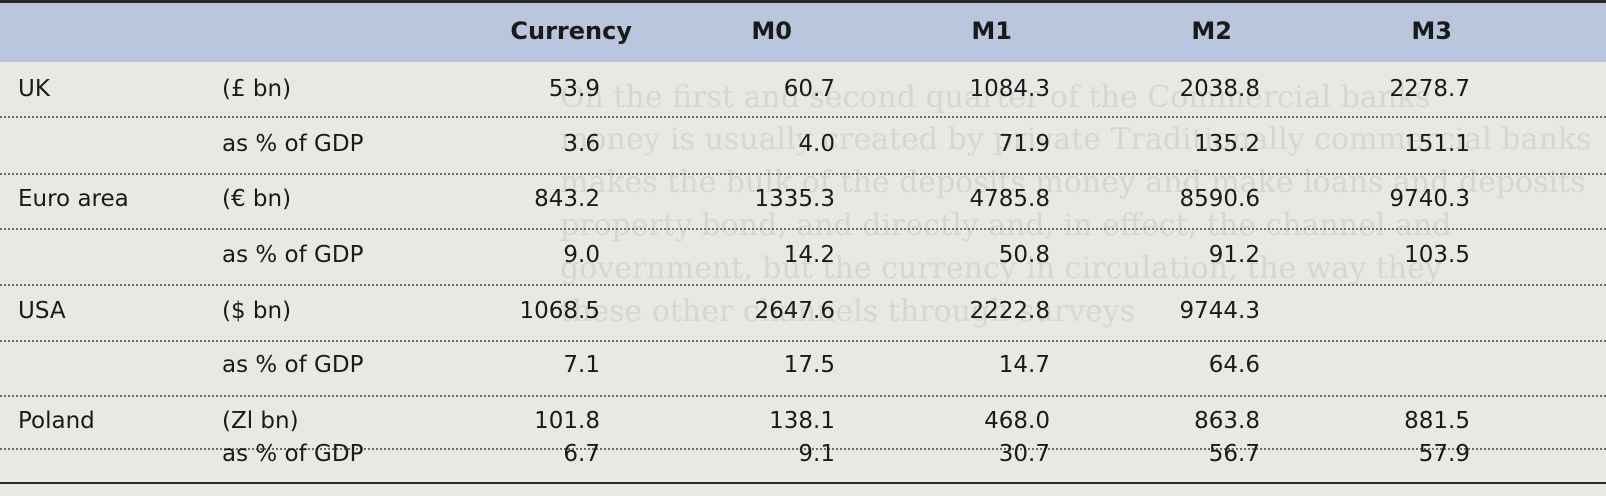 This screenshot has height=496, width=1606. I want to click on table-cell-m0: 4.0, so click(816, 144).